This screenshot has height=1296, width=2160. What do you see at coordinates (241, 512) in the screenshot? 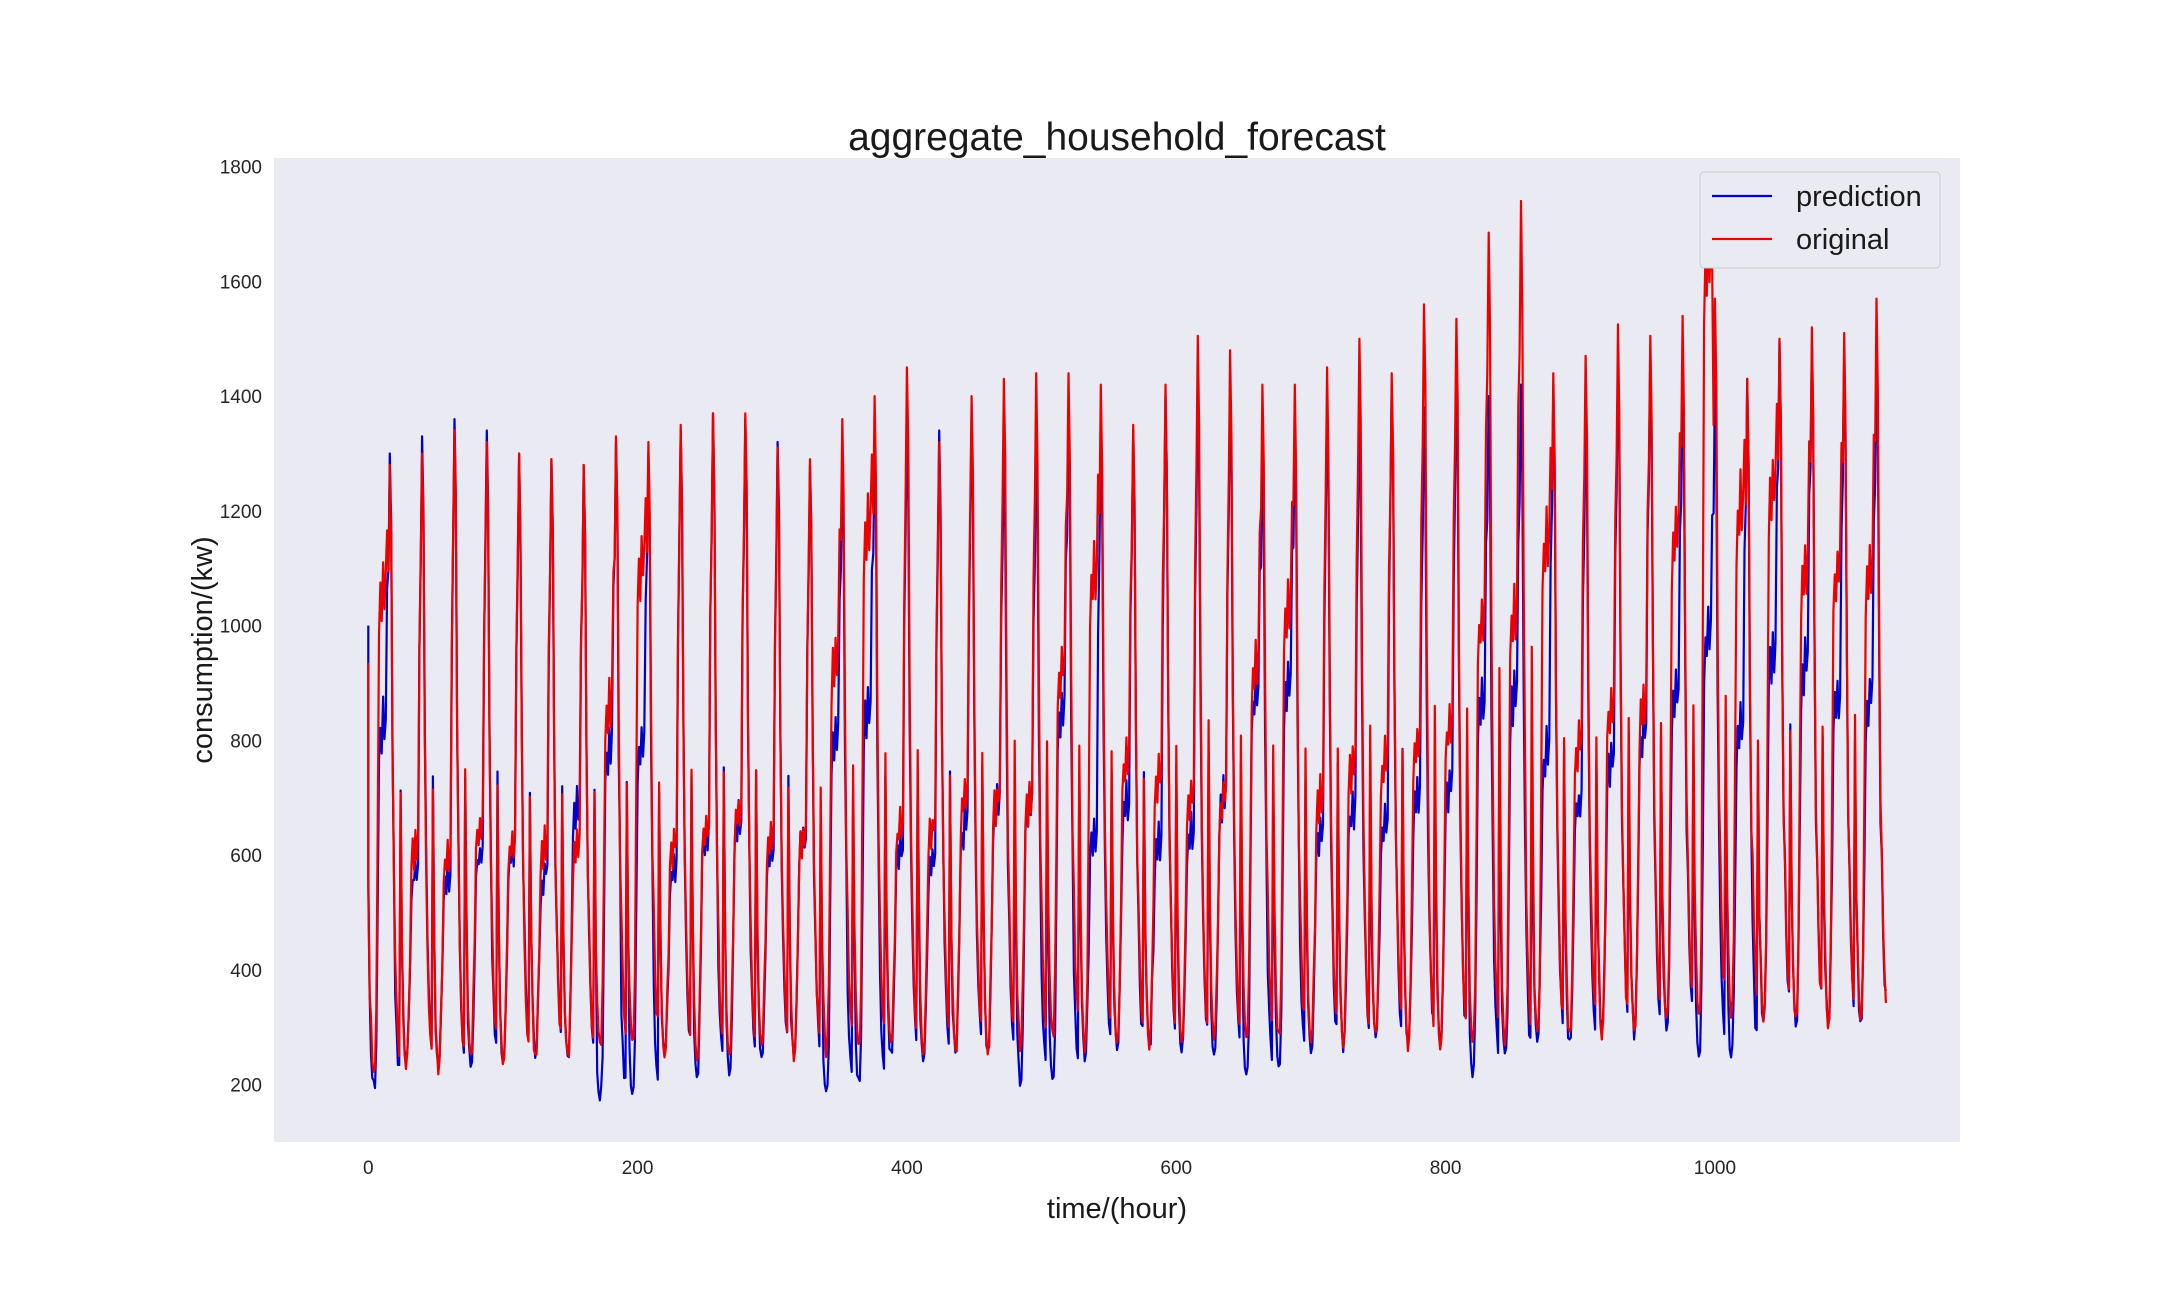
I see `y-tick-label: 1200` at bounding box center [241, 512].